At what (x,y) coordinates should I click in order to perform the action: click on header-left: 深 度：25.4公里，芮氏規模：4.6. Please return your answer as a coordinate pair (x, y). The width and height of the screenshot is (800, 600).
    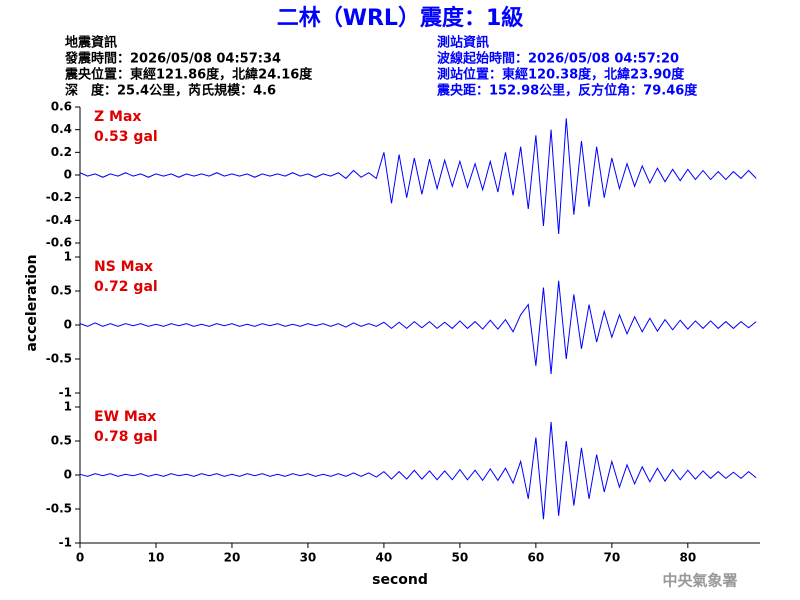
    Looking at the image, I should click on (170, 91).